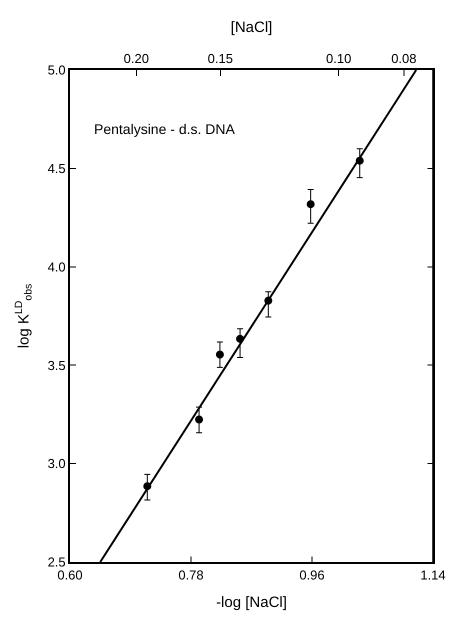 The width and height of the screenshot is (458, 622). What do you see at coordinates (57, 365) in the screenshot?
I see `y-tick-label: 3.5` at bounding box center [57, 365].